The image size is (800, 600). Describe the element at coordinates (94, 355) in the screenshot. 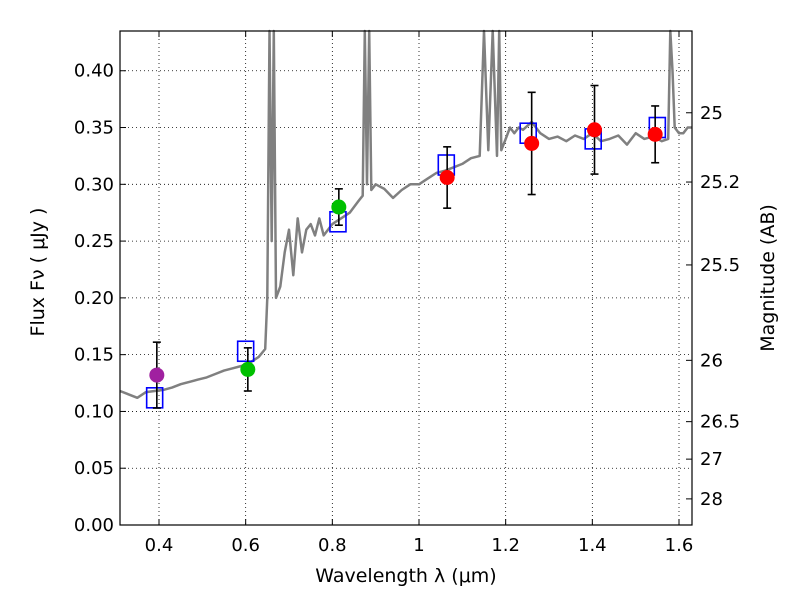

I see `y-tick-label: 0.15` at that location.